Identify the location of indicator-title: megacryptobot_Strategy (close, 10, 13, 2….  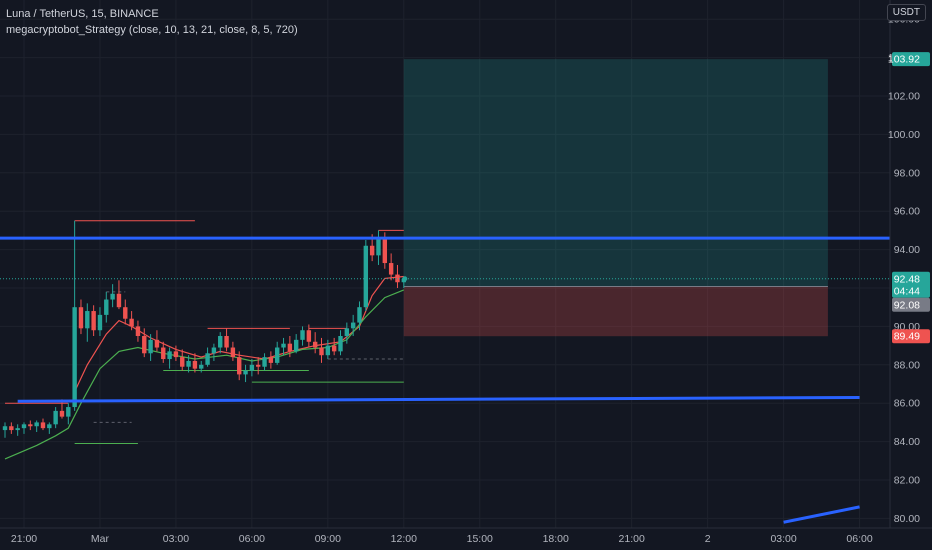
(152, 30).